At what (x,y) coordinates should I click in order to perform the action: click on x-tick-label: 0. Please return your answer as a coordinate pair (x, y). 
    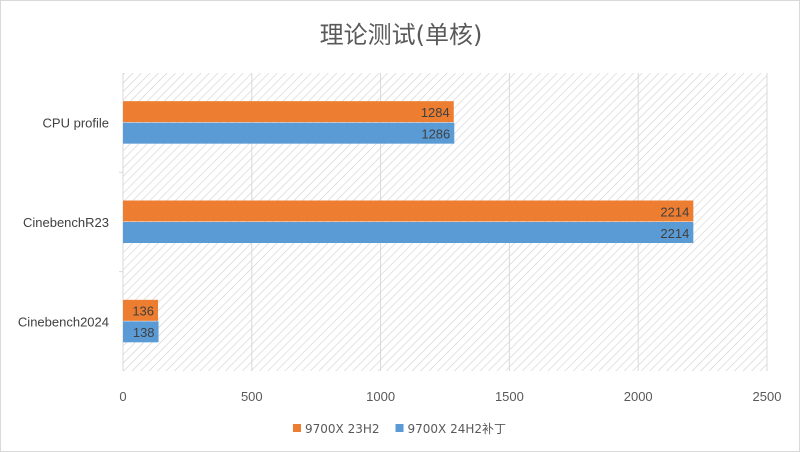
    Looking at the image, I should click on (122, 396).